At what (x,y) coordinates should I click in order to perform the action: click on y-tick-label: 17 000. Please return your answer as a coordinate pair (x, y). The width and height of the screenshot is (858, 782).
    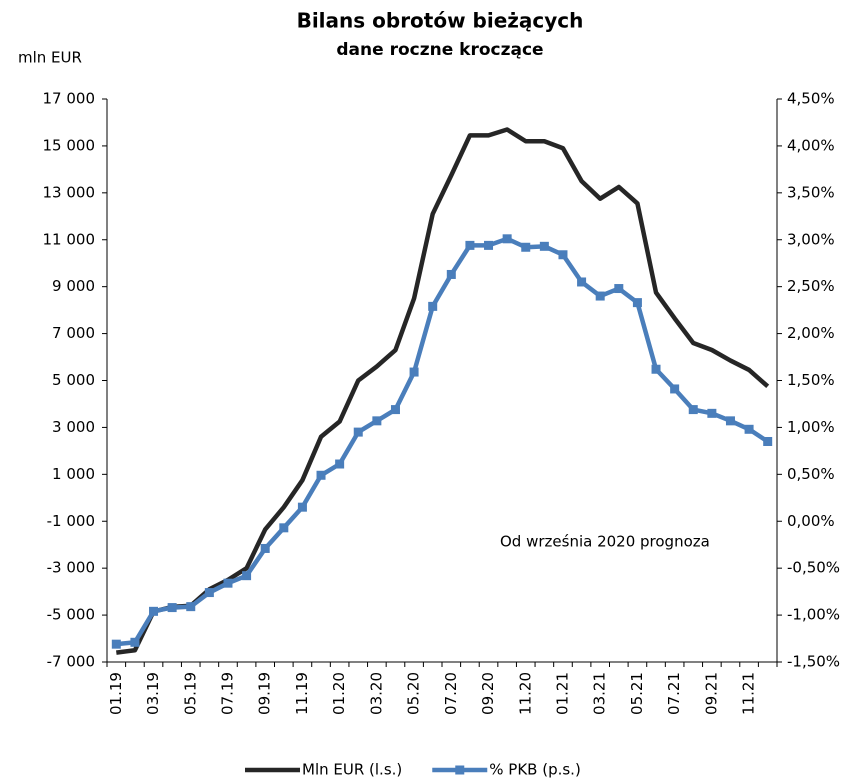
    Looking at the image, I should click on (69, 99).